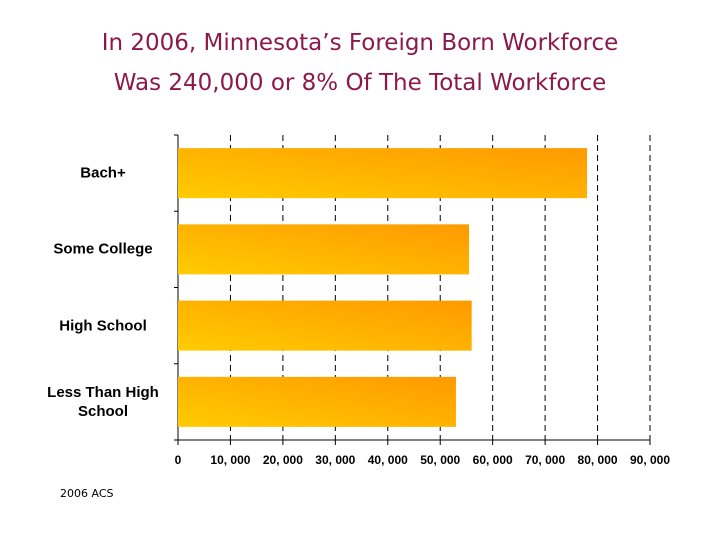 The image size is (720, 540). What do you see at coordinates (650, 460) in the screenshot?
I see `x-tick-label: 90, 000` at bounding box center [650, 460].